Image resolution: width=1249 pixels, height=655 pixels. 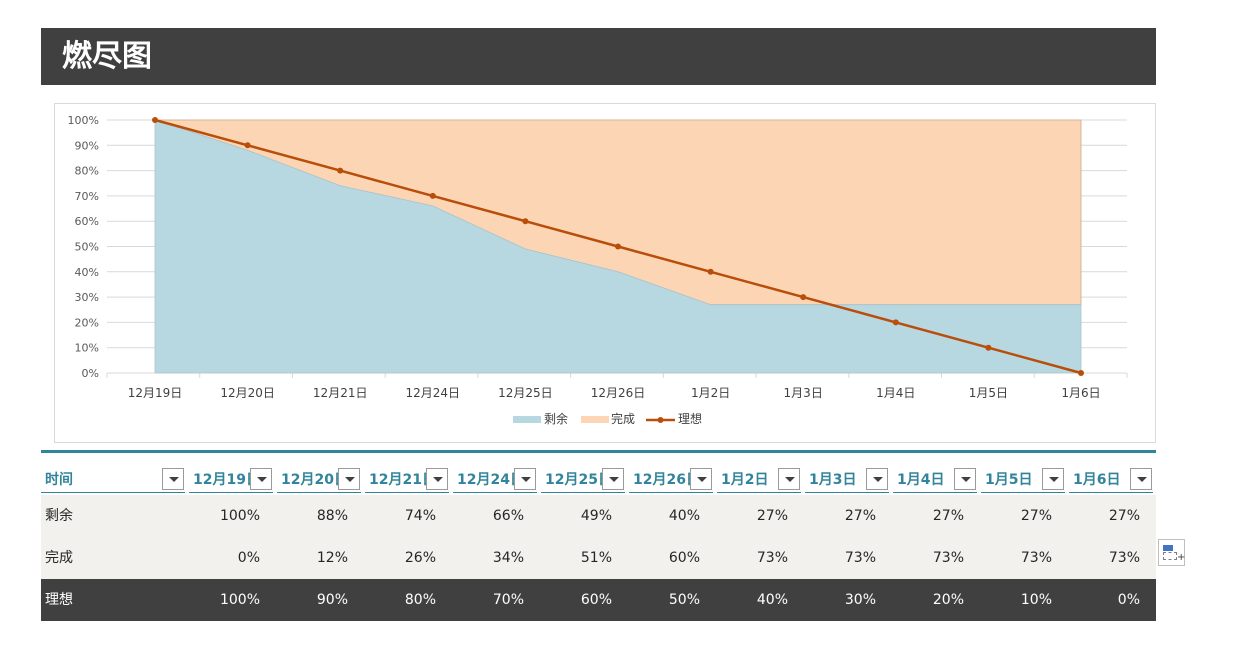 I want to click on x-tick-label: 12月25日, so click(x=525, y=393).